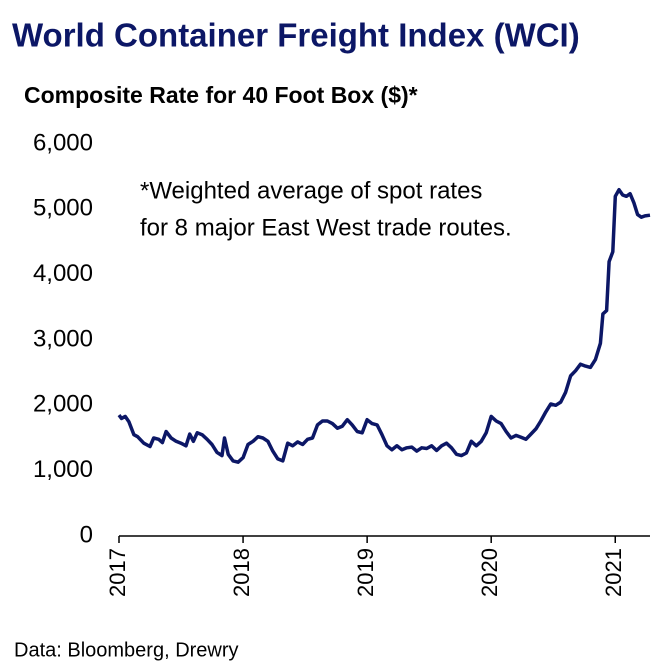  What do you see at coordinates (63, 338) in the screenshot?
I see `y-tick-label: 3,000` at bounding box center [63, 338].